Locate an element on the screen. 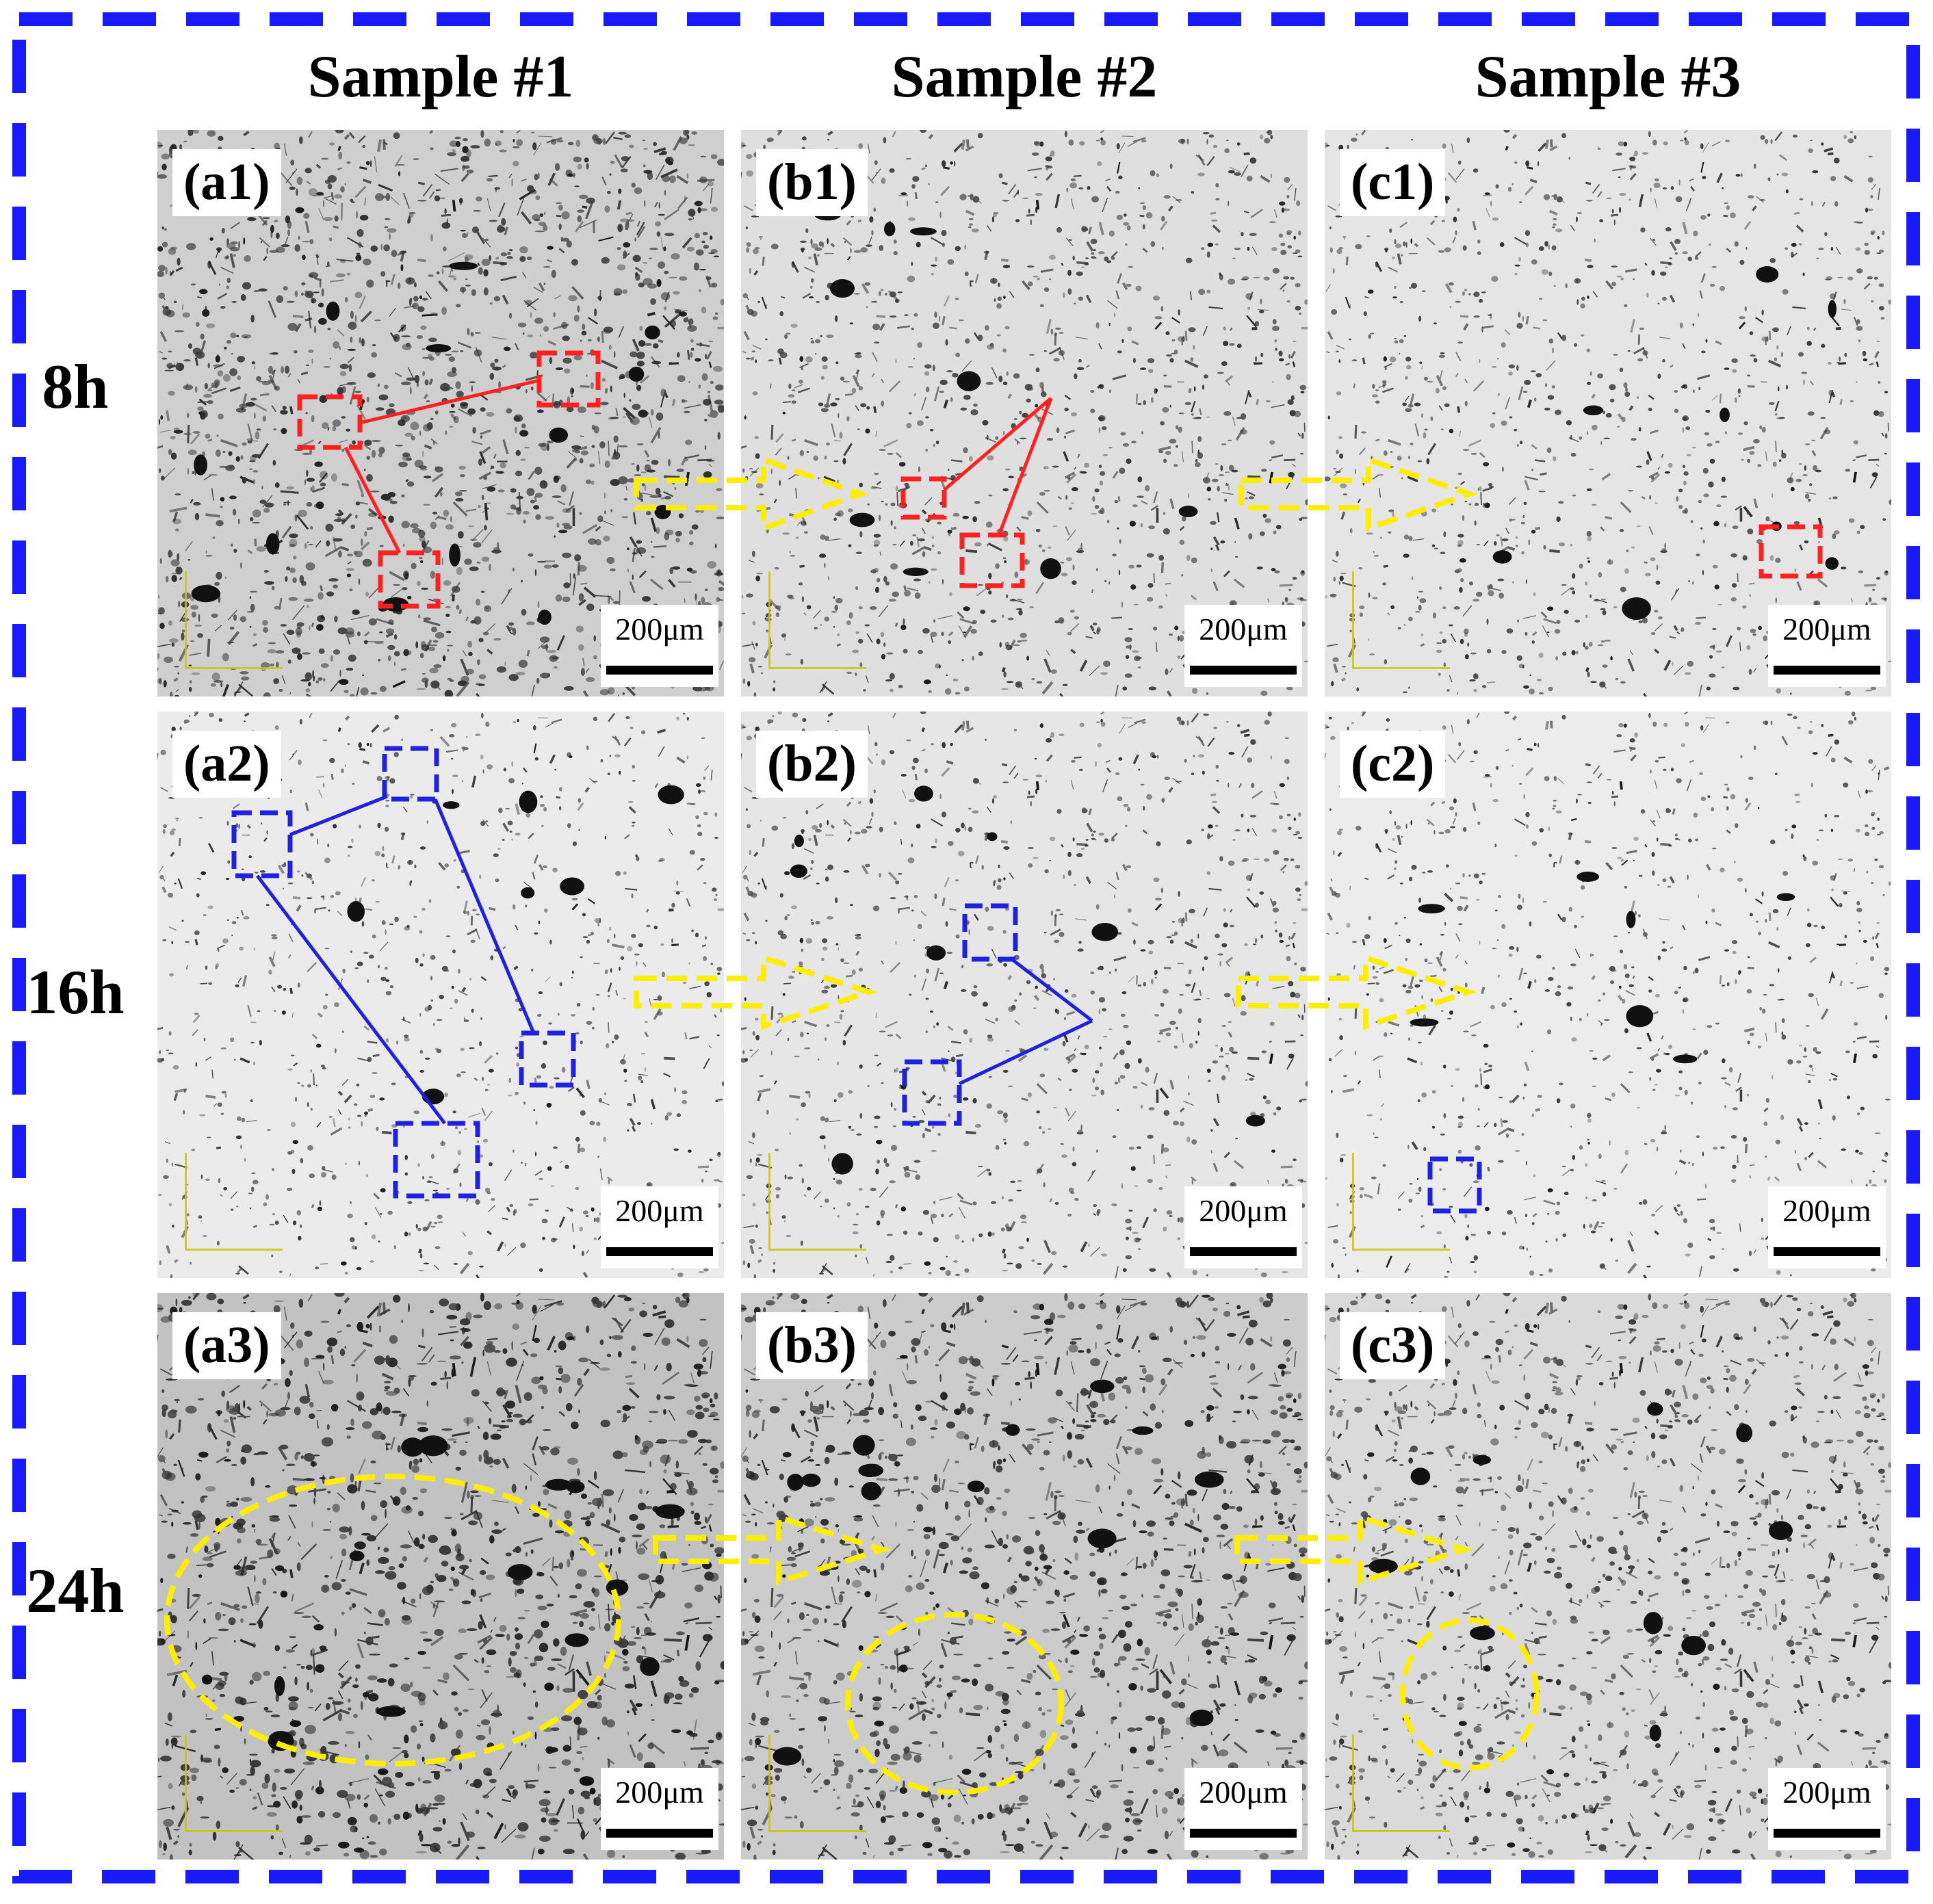  micrograph-texture is located at coordinates (1608, 413).